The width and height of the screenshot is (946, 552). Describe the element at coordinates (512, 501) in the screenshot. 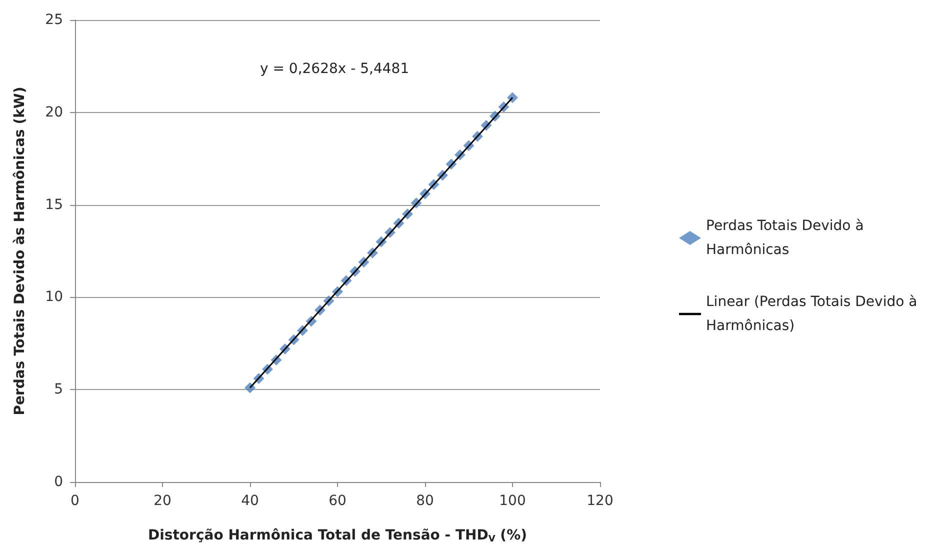

I see `x-tick-label: 100` at that location.